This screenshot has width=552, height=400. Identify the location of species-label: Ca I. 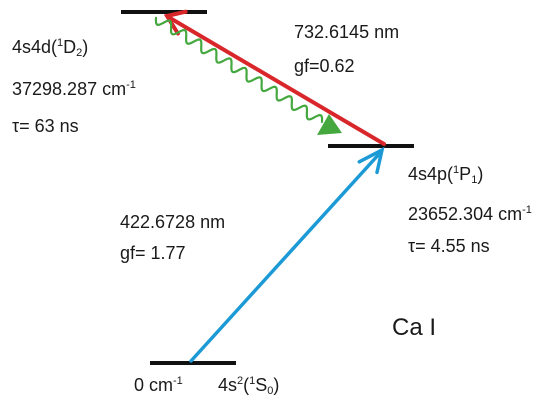
(414, 327).